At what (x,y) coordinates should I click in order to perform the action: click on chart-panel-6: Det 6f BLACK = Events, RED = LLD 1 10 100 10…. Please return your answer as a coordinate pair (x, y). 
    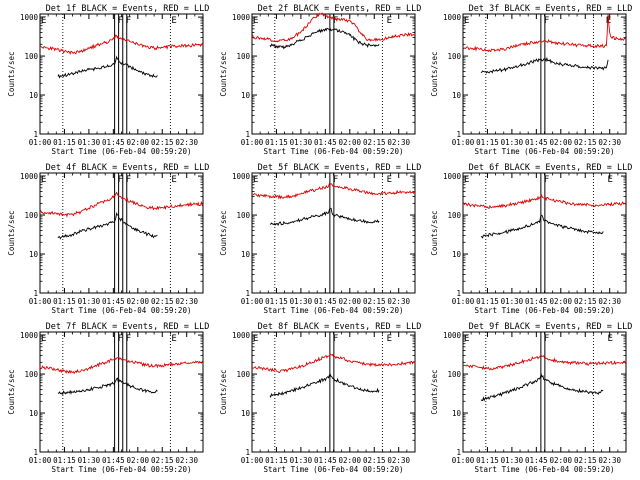
    Looking at the image, I should click on (531, 239).